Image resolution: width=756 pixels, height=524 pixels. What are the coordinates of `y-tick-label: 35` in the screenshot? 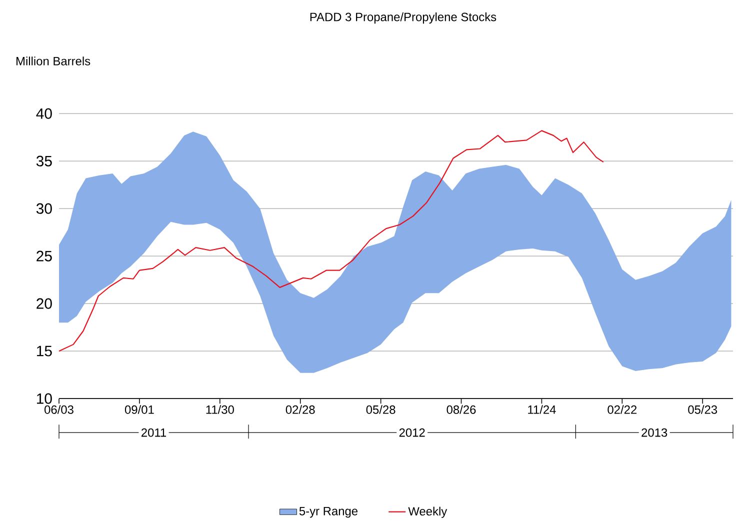 It's located at (44, 161).